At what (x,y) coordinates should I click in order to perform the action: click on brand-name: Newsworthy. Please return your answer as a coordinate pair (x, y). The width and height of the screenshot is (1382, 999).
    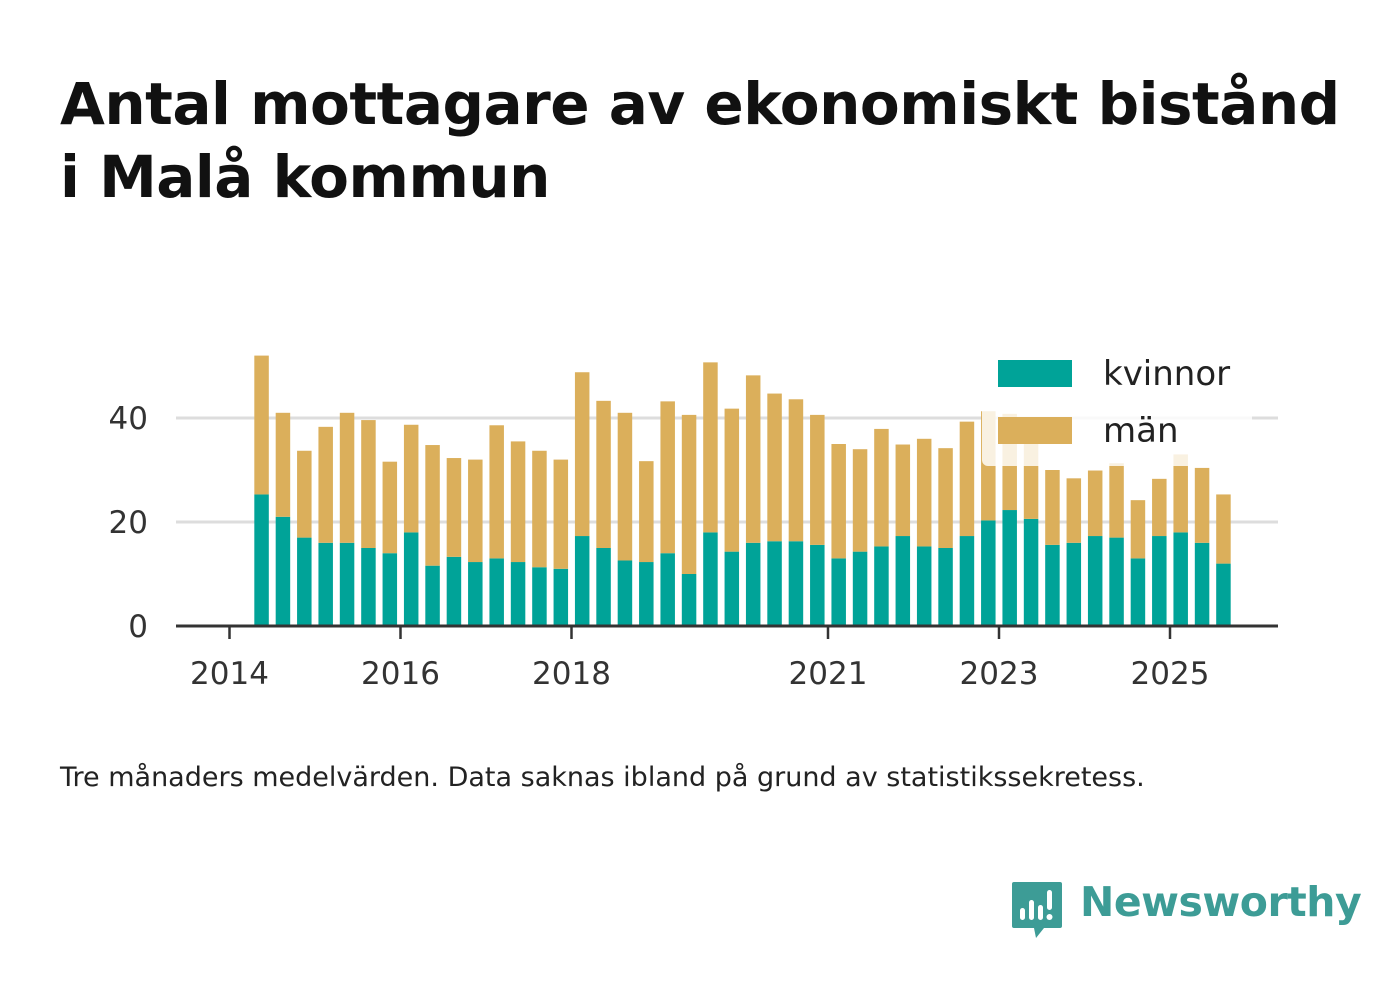
    Looking at the image, I should click on (1221, 902).